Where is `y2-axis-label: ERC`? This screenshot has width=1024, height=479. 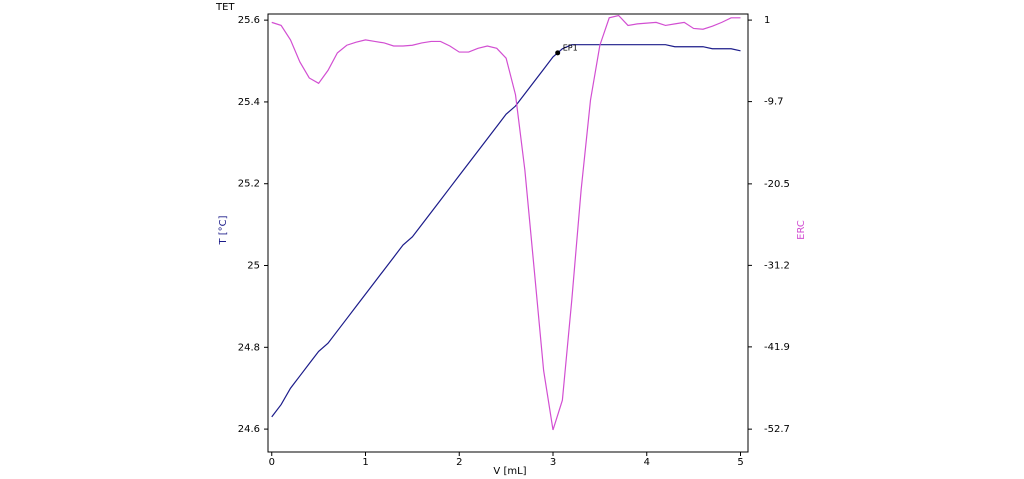
y2-axis-label: ERC is located at coordinates (801, 230).